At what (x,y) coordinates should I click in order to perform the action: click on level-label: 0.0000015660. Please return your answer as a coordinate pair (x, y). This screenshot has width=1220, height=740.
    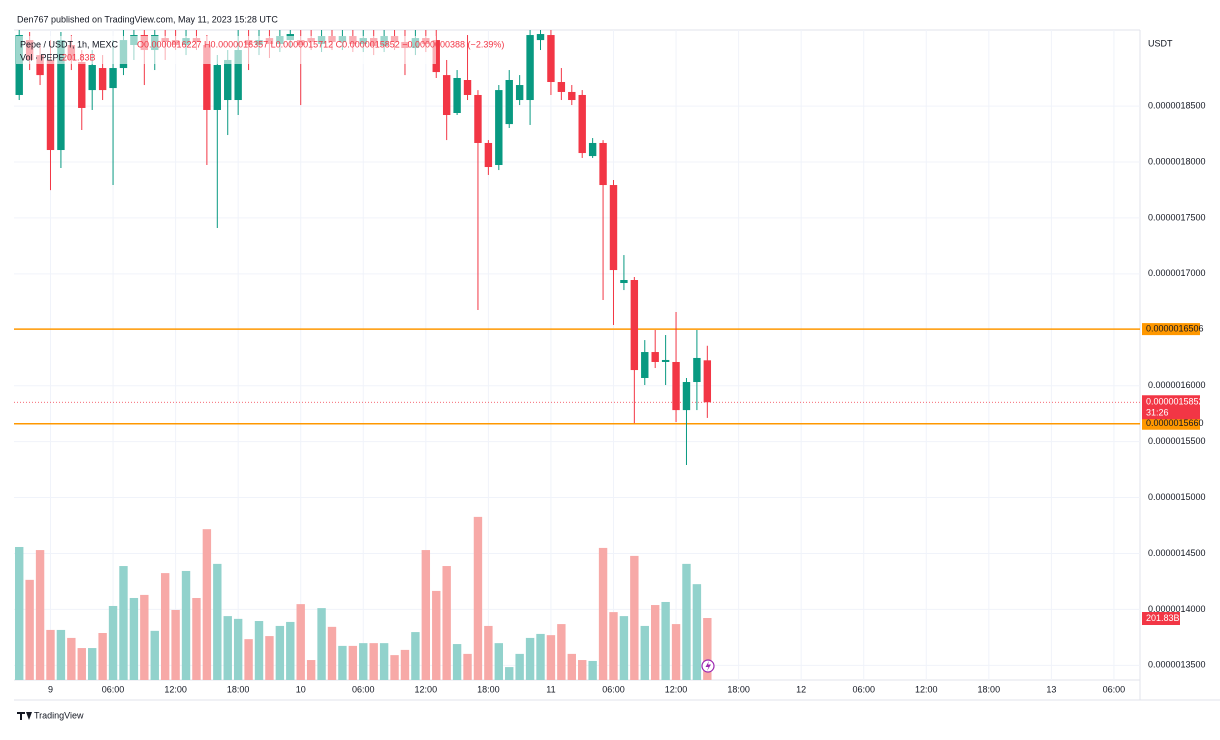
    Looking at the image, I should click on (1175, 423).